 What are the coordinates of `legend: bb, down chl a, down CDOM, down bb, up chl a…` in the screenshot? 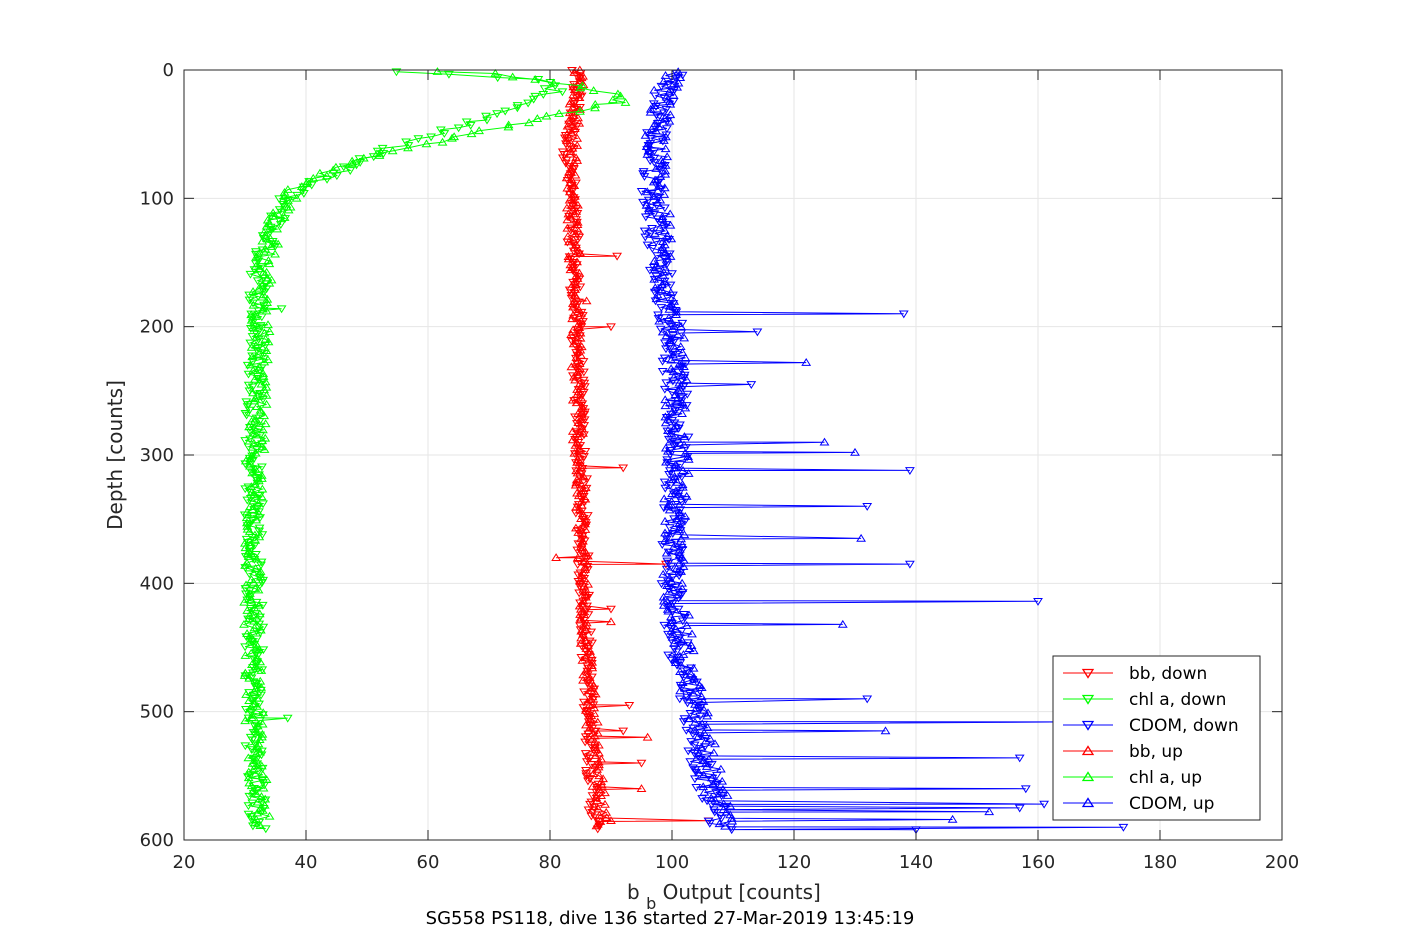 It's located at (1156, 738).